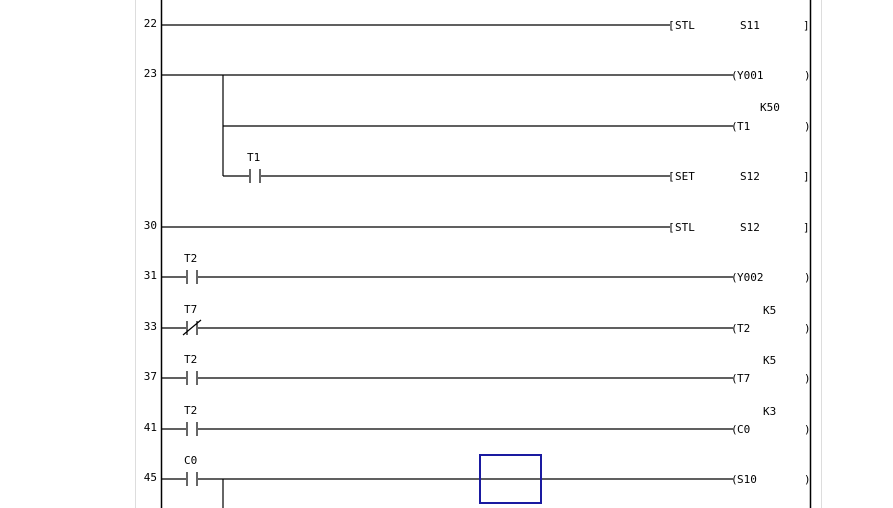 This screenshot has height=508, width=893. Describe the element at coordinates (192, 327) in the screenshot. I see `contact-slash` at that location.